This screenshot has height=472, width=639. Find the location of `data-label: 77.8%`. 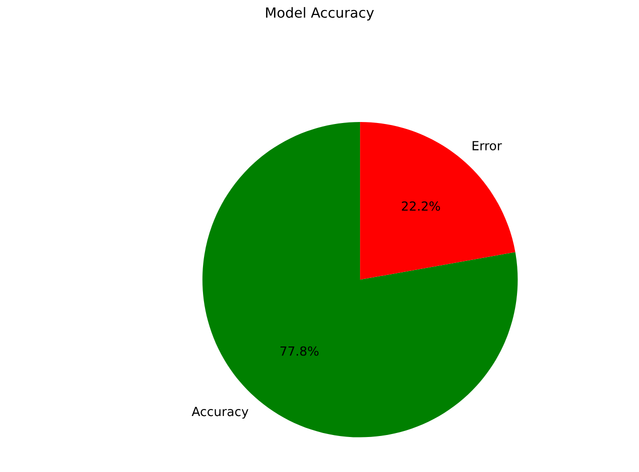

data-label: 77.8% is located at coordinates (299, 351).